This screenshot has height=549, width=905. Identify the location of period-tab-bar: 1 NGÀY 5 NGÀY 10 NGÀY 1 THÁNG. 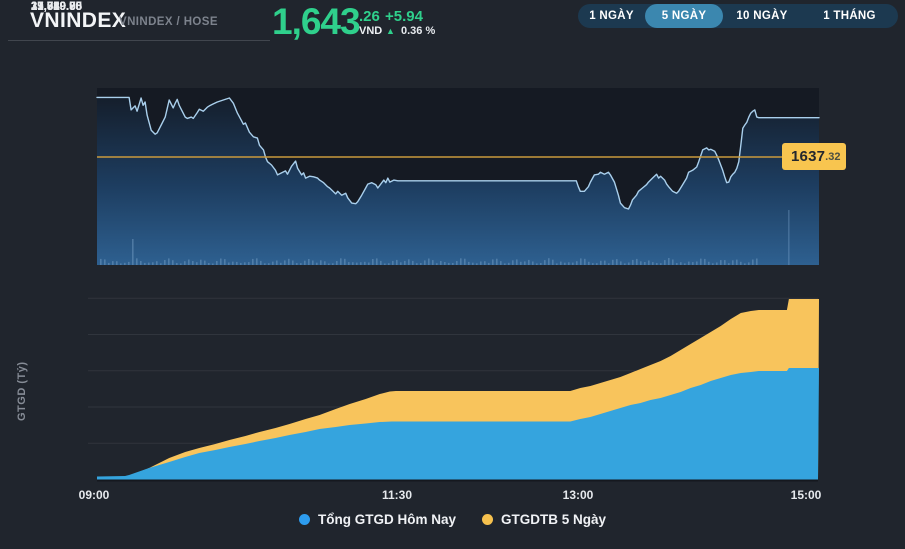
(738, 16).